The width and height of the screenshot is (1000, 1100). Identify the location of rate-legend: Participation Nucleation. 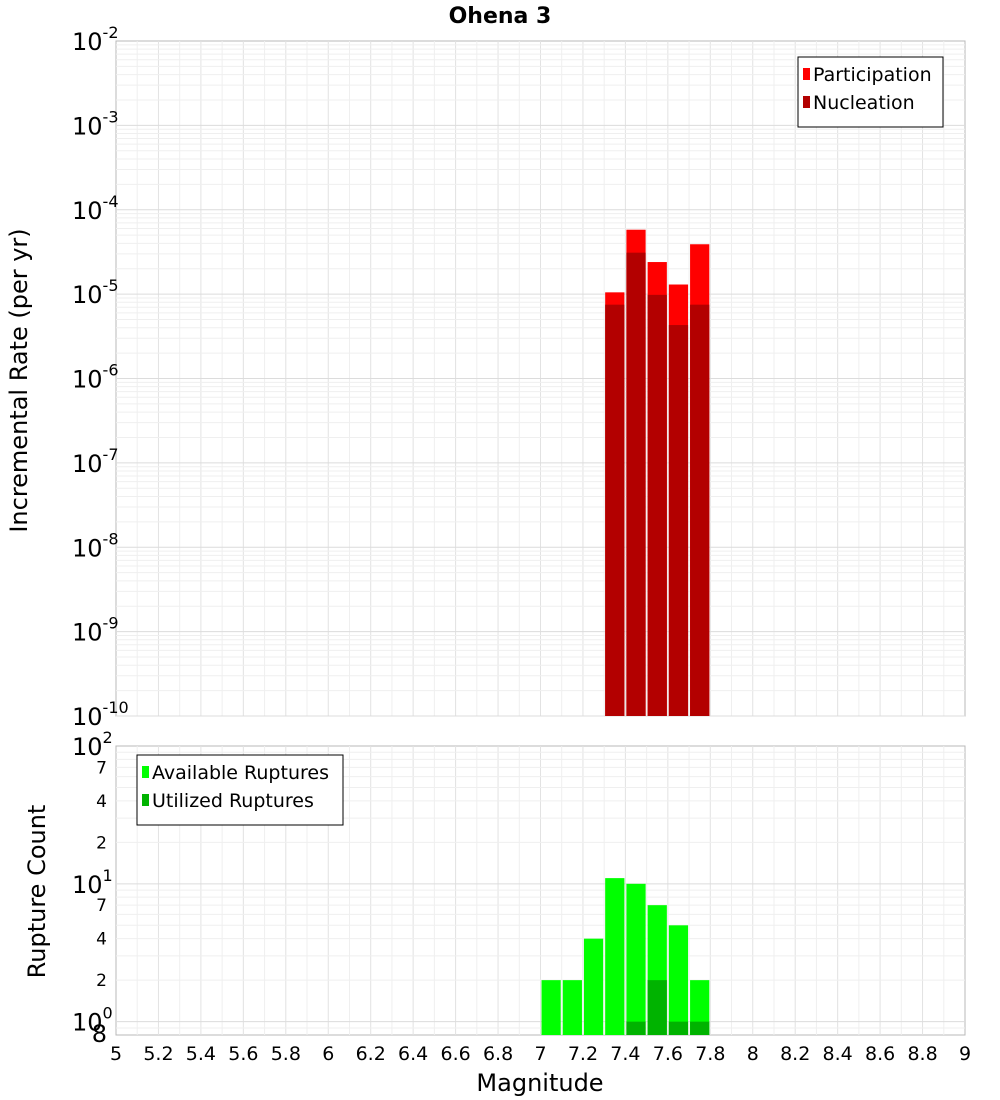
(870, 92).